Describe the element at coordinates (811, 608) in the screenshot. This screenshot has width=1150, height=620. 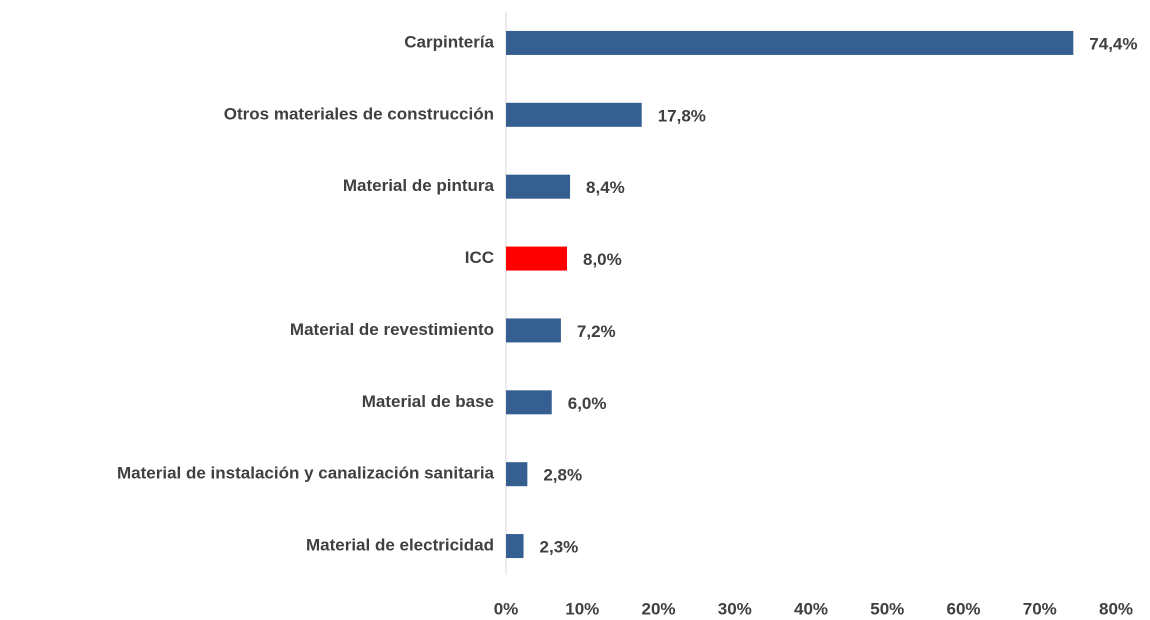
I see `x-tick-label: 40%` at that location.